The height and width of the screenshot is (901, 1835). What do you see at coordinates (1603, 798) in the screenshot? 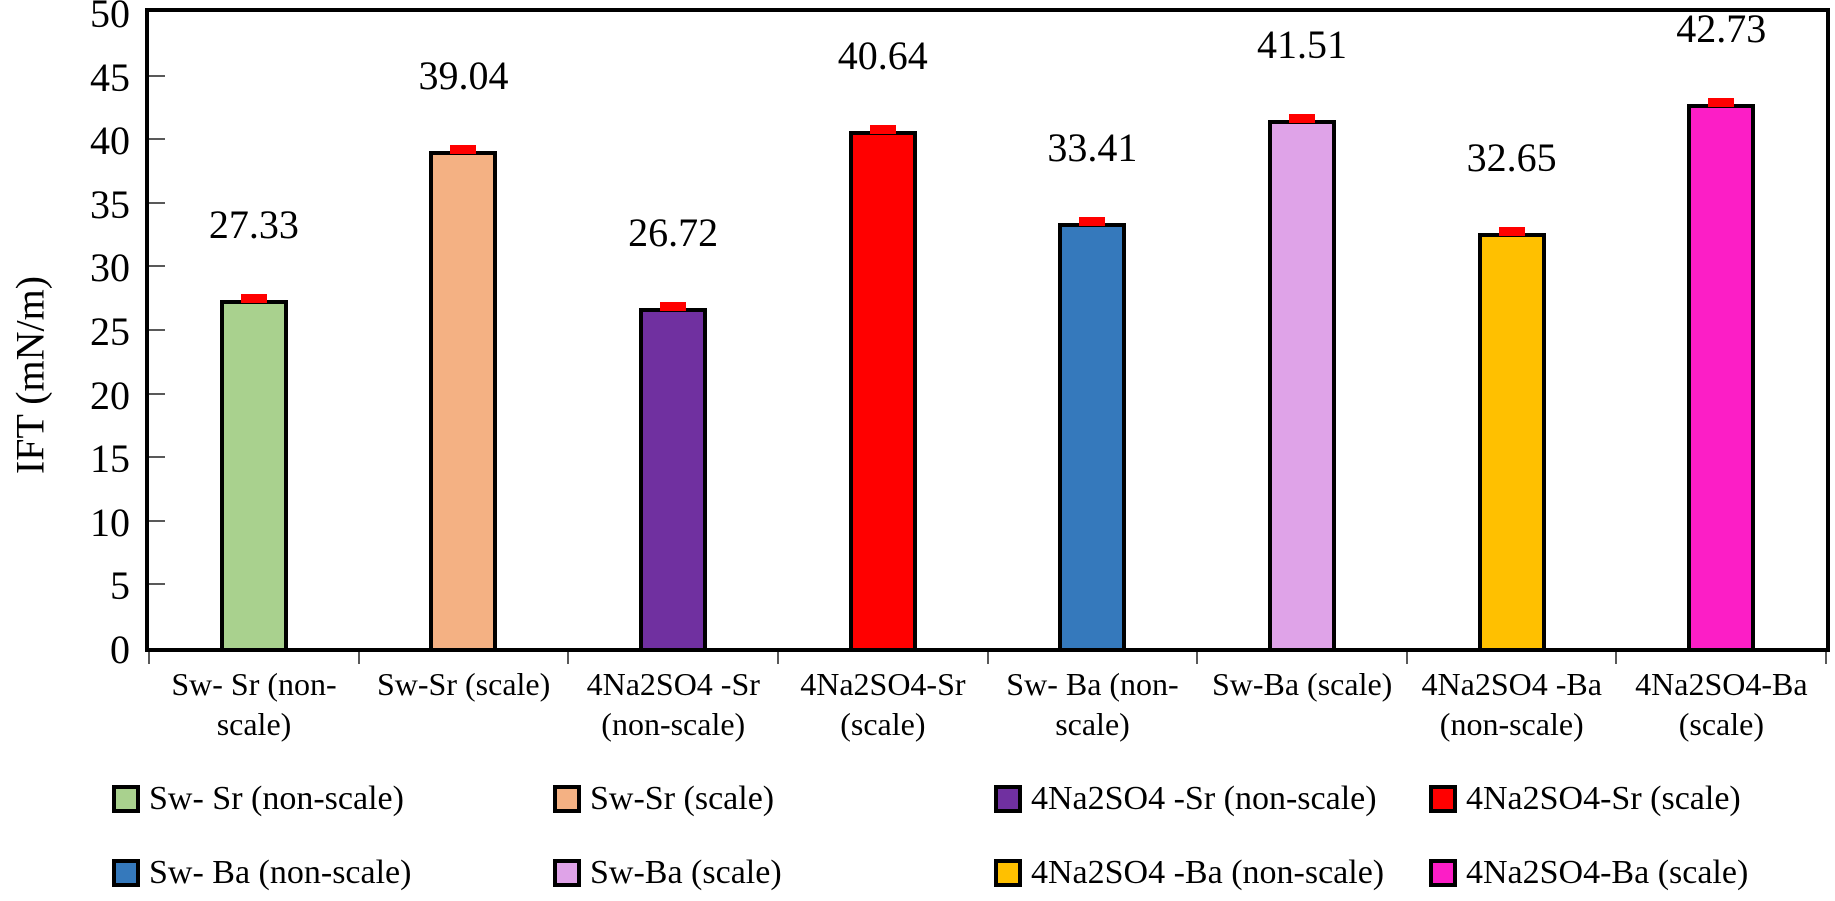
I see `legend-label: 4Na2SO4-Sr (scale)` at bounding box center [1603, 798].